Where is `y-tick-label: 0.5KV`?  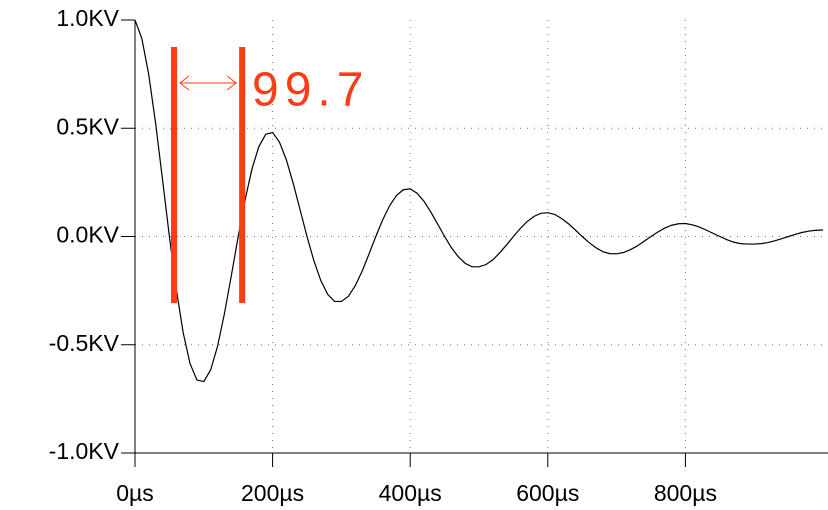 y-tick-label: 0.5KV is located at coordinates (87, 126).